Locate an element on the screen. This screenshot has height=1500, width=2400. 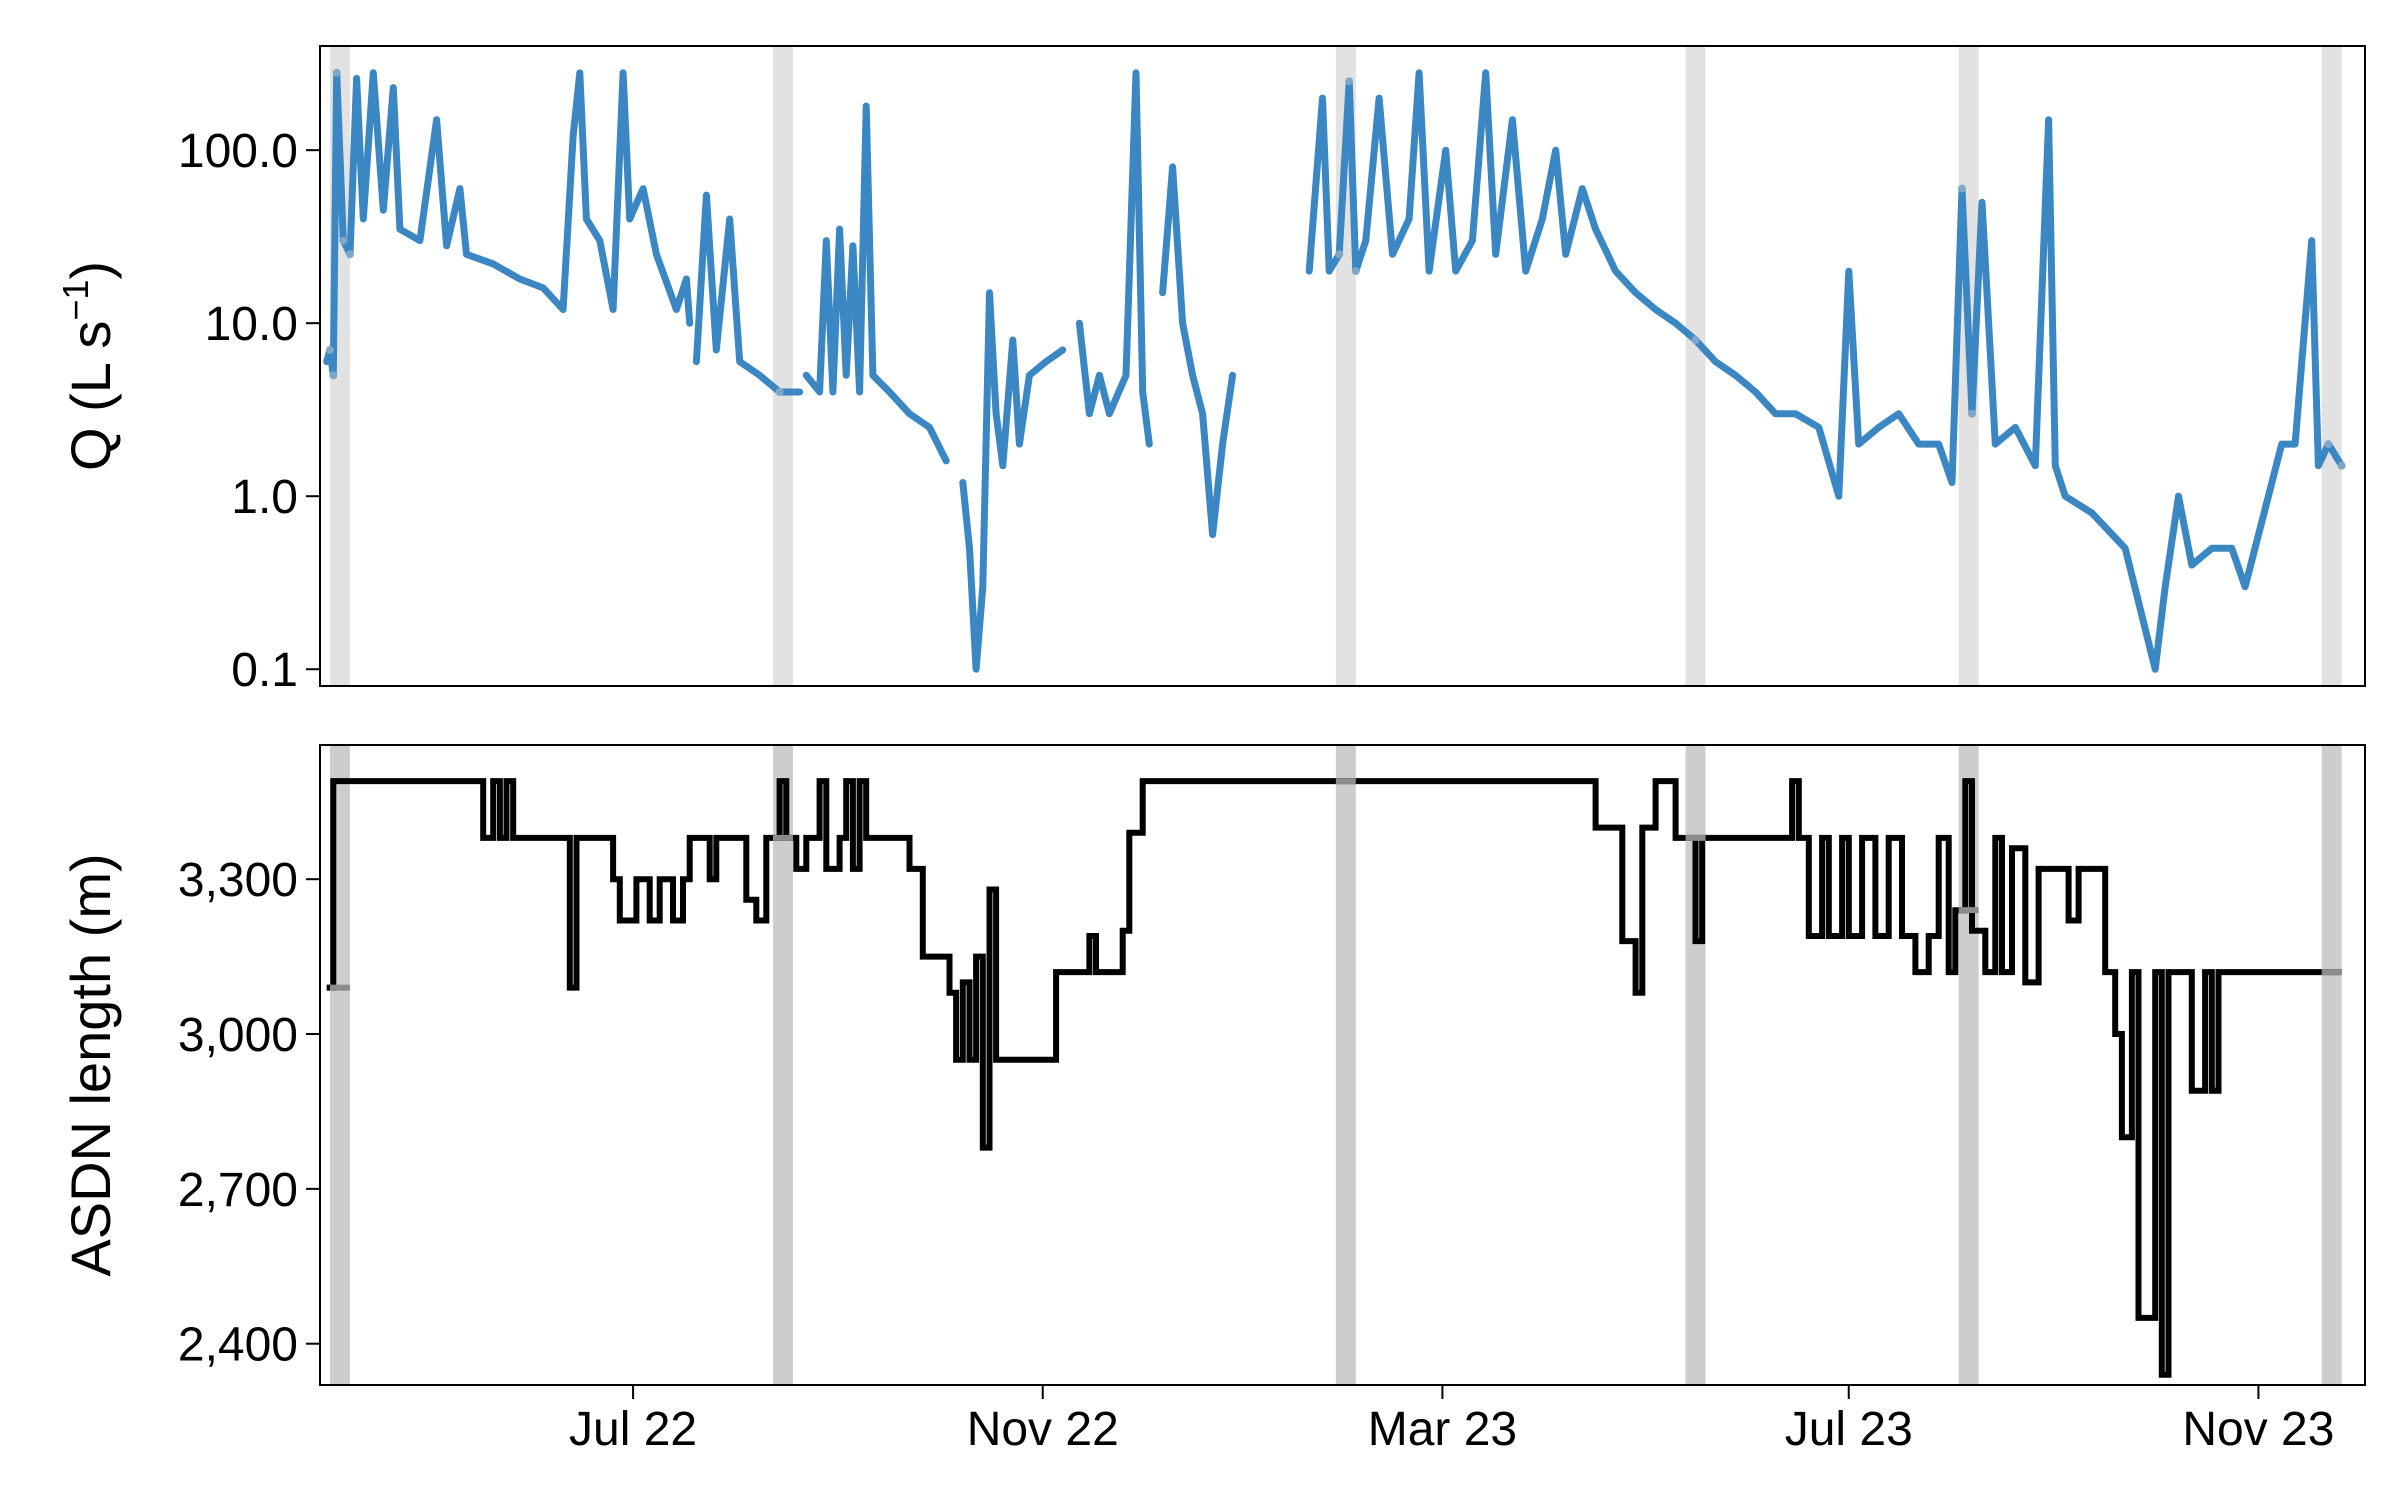
x-tick-label: Mar 23 is located at coordinates (1442, 1429).